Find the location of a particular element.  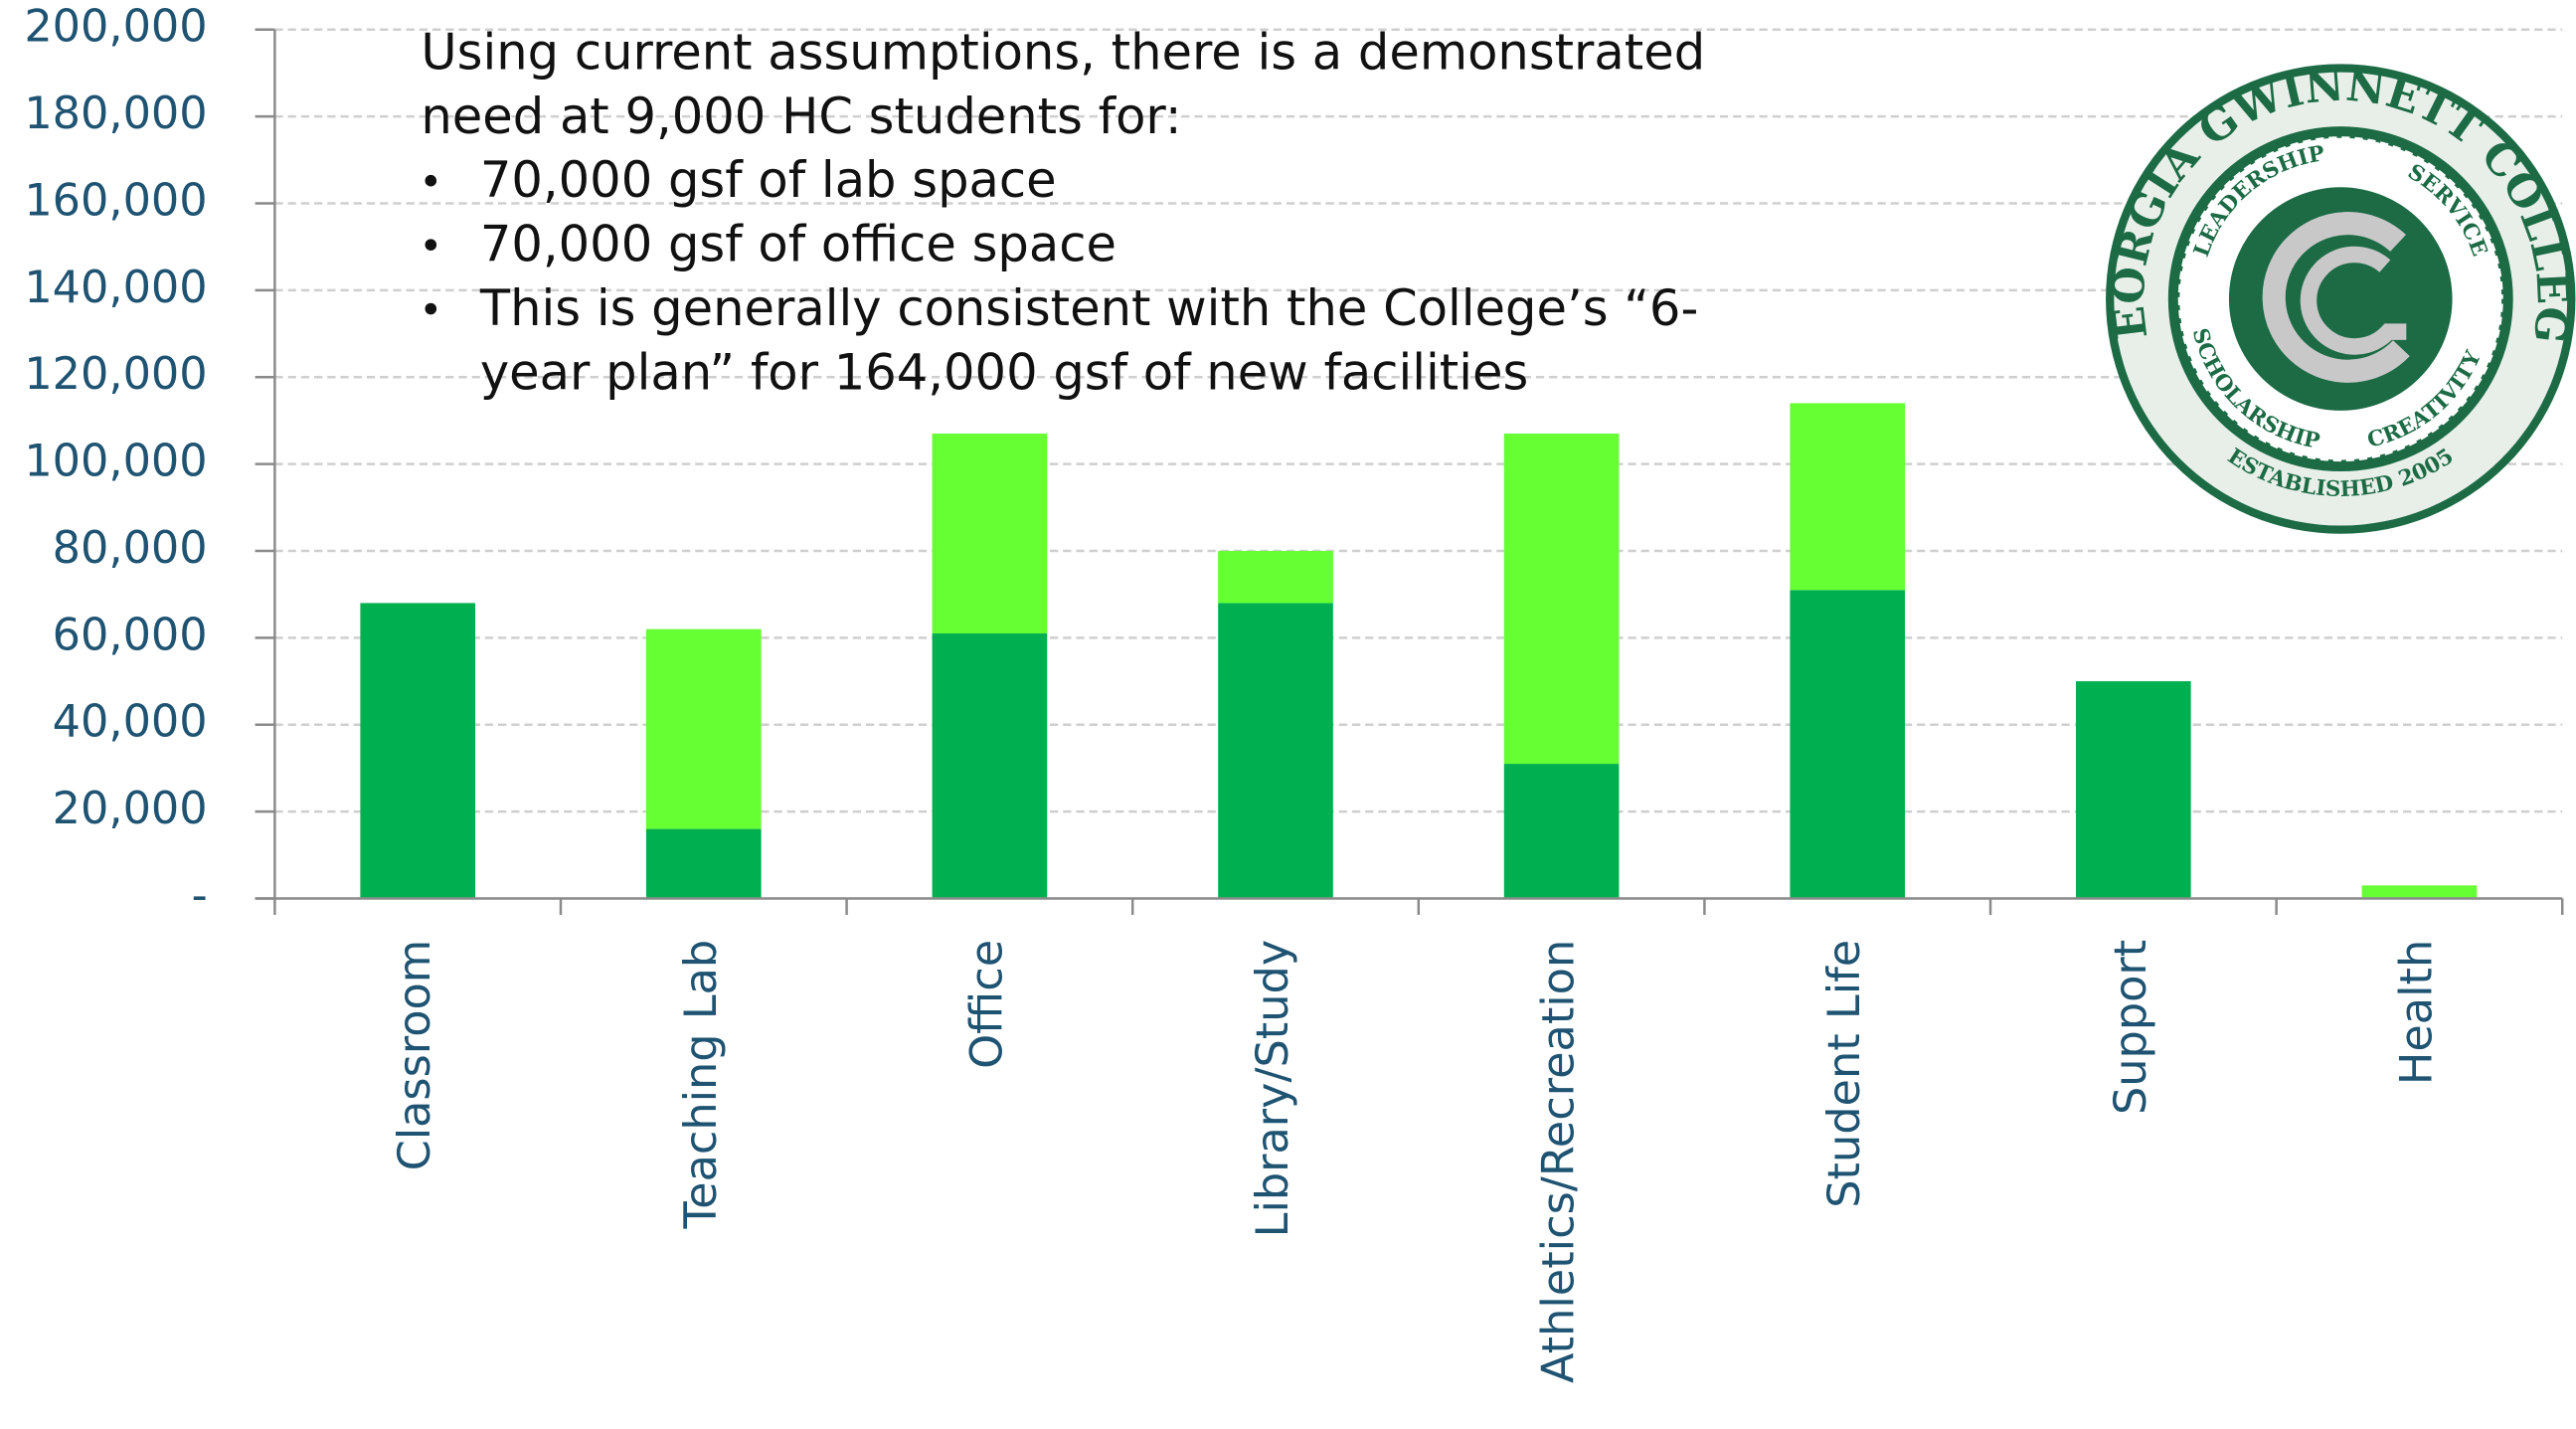

x-tick-label: Support is located at coordinates (2130, 1027).